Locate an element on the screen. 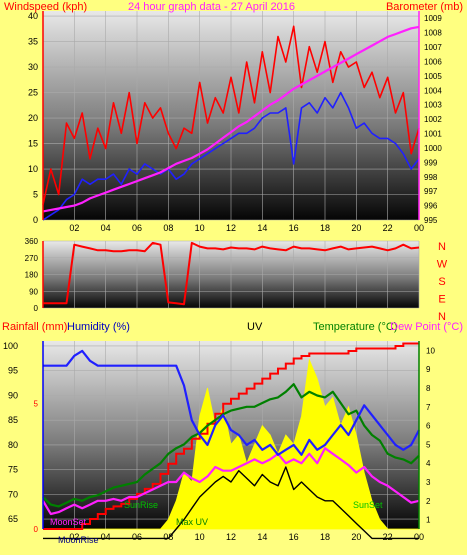 This screenshot has width=467, height=555. direction-y-tick-label: 90 is located at coordinates (33, 291).